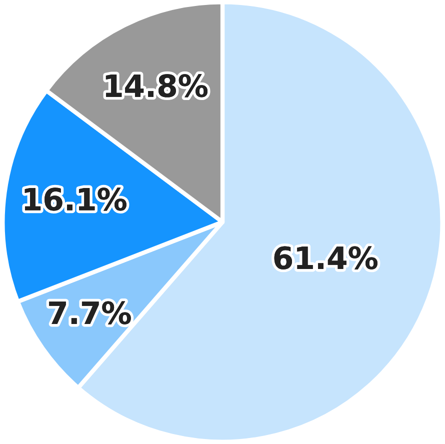 The height and width of the screenshot is (444, 445). Describe the element at coordinates (157, 86) in the screenshot. I see `data-label: 14.8%` at that location.